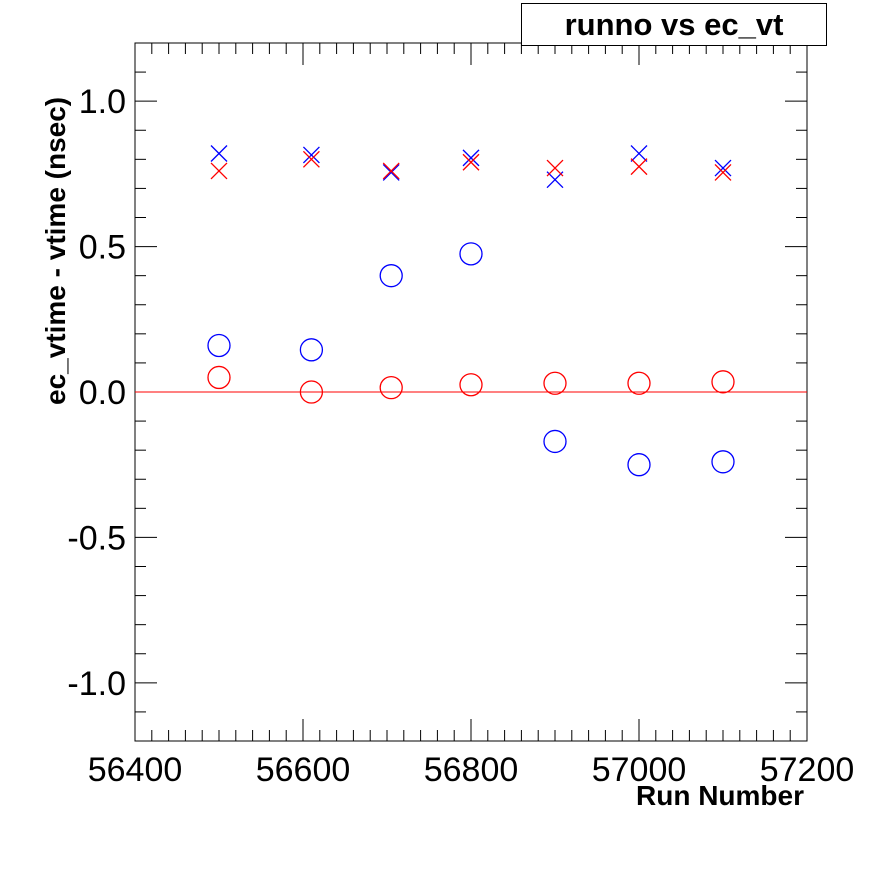 This screenshot has width=896, height=872. Describe the element at coordinates (674, 24) in the screenshot. I see `chart-title: runno vs ec_vt` at that location.